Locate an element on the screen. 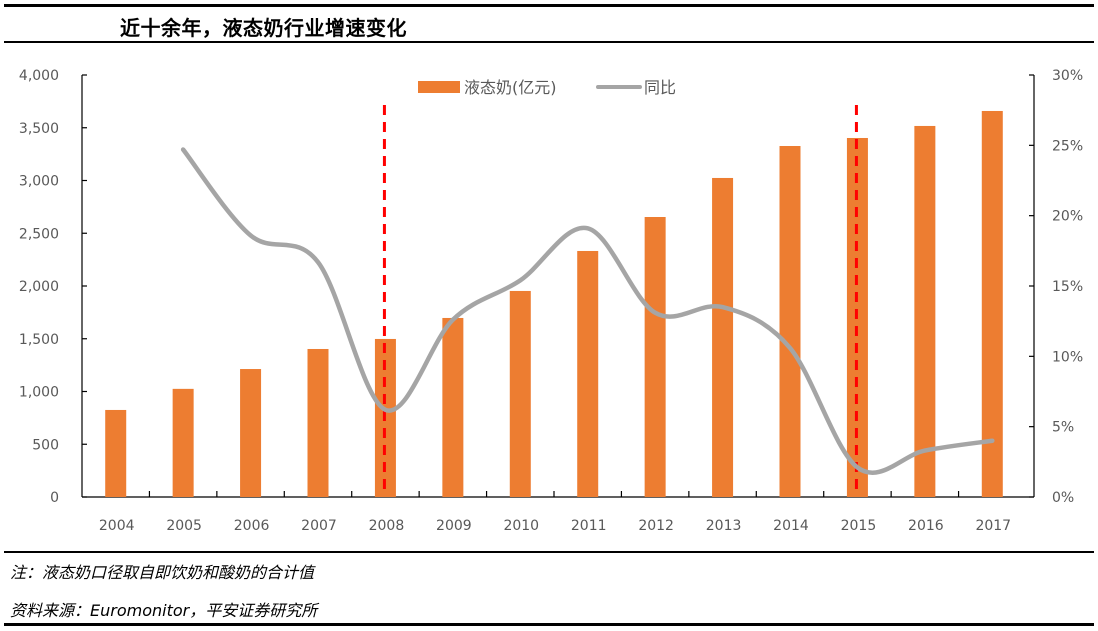 Image resolution: width=1098 pixels, height=631 pixels. x-tick-label: 2004 is located at coordinates (117, 526).